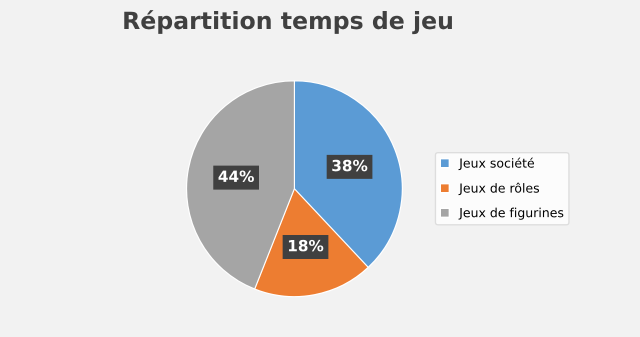 This screenshot has width=640, height=337. What do you see at coordinates (350, 166) in the screenshot?
I see `data-label: 38%` at bounding box center [350, 166].